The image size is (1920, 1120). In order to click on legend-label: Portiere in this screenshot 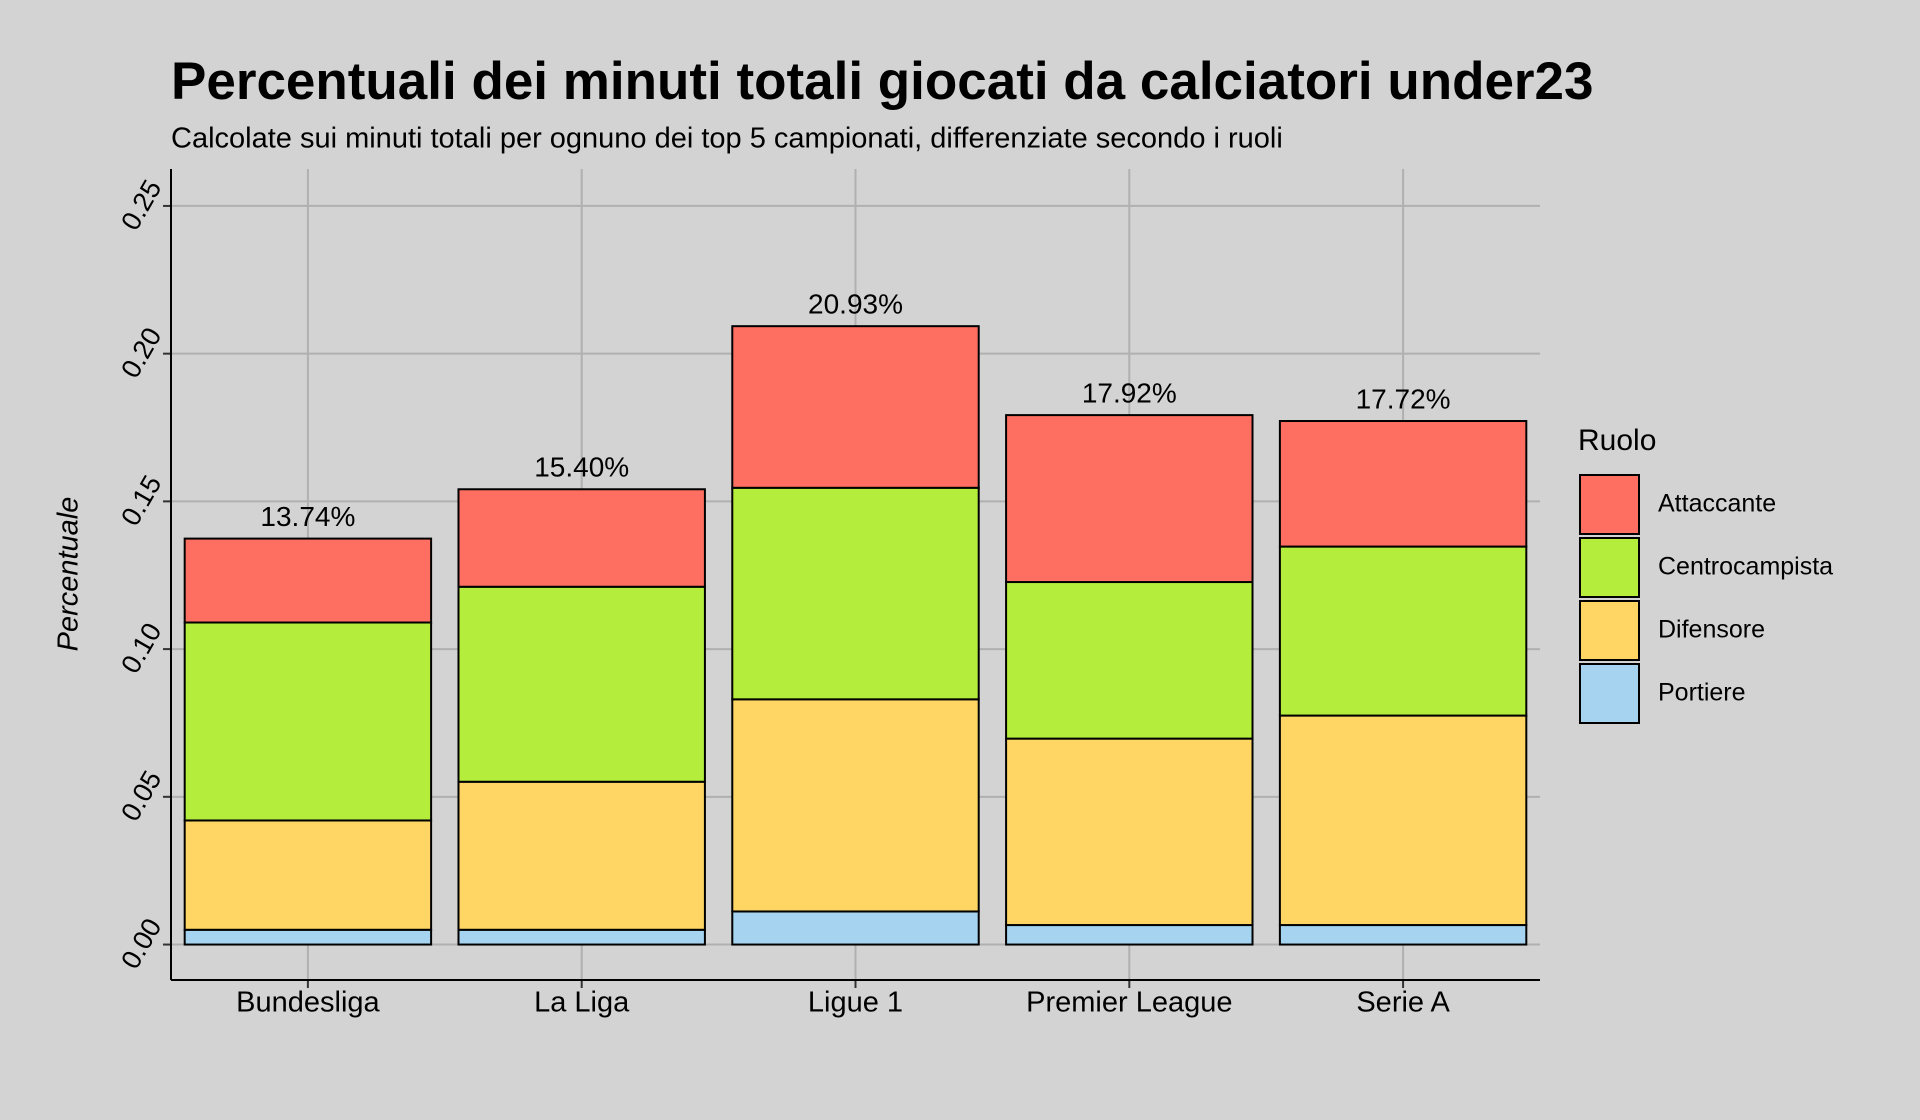, I will do `click(1702, 693)`.